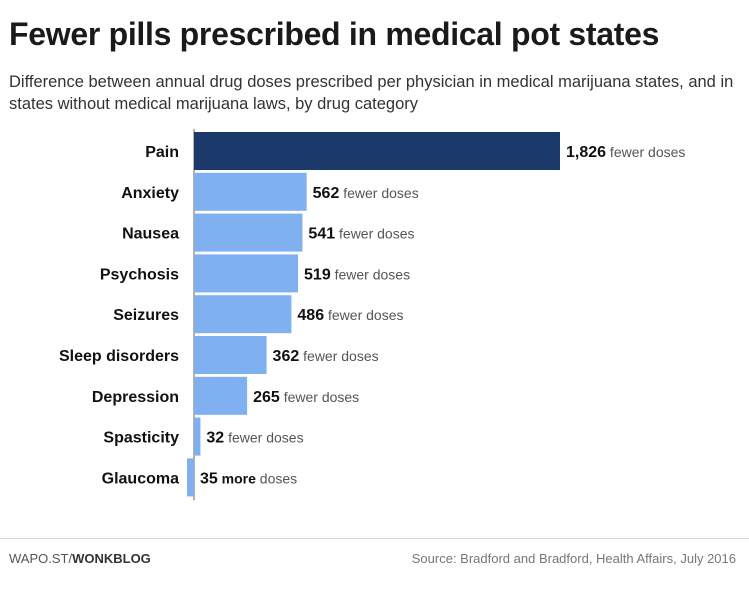  What do you see at coordinates (350, 315) in the screenshot?
I see `data-label: 486 fewer doses` at bounding box center [350, 315].